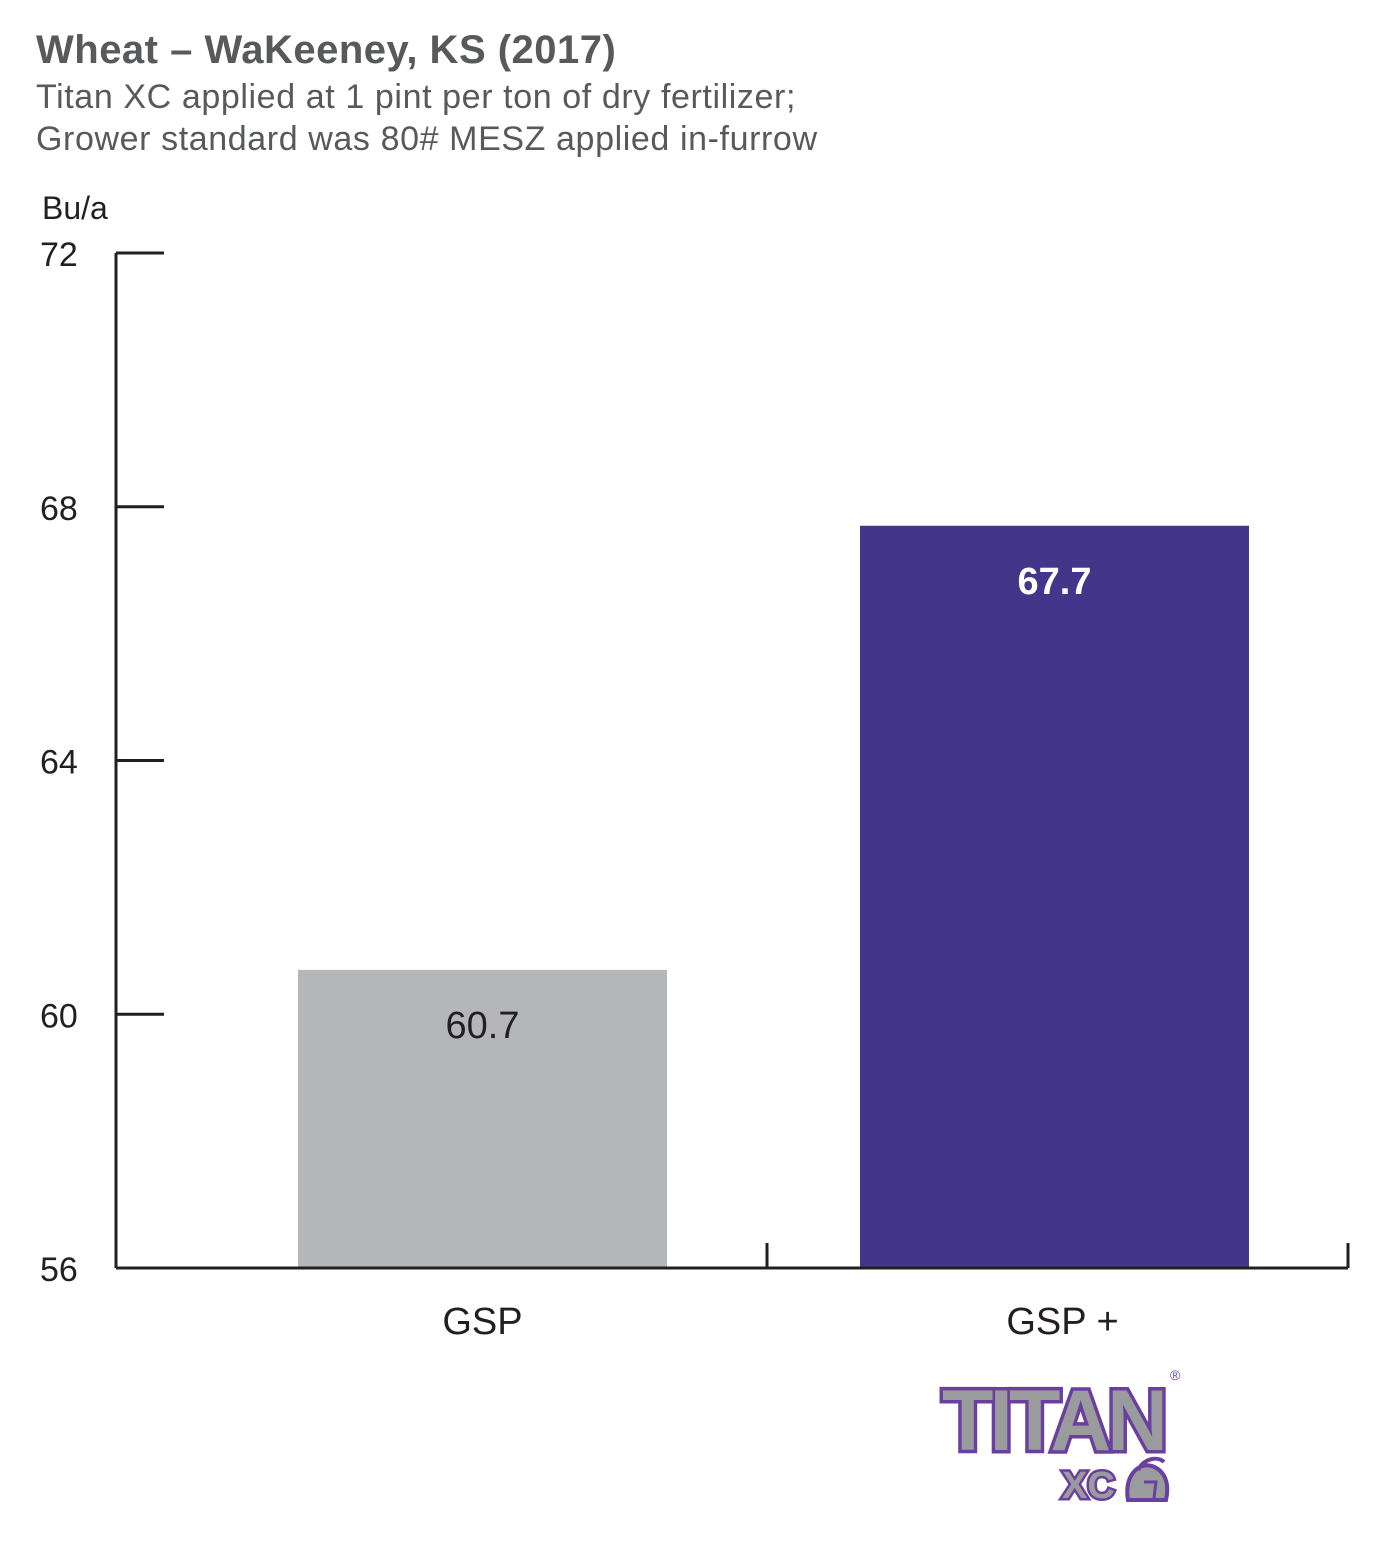  I want to click on y-tick-label-56: 56, so click(59, 1270).